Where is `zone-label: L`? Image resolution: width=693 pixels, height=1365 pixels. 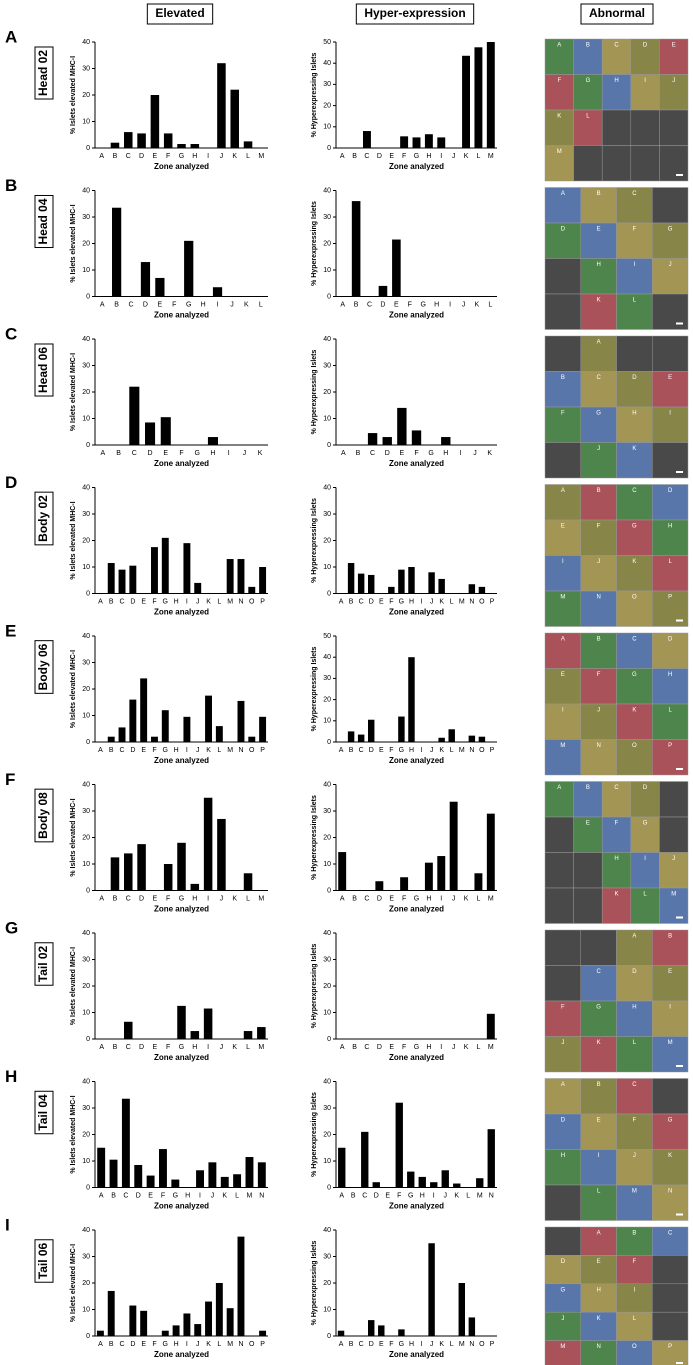 zone-label: L is located at coordinates (599, 1192).